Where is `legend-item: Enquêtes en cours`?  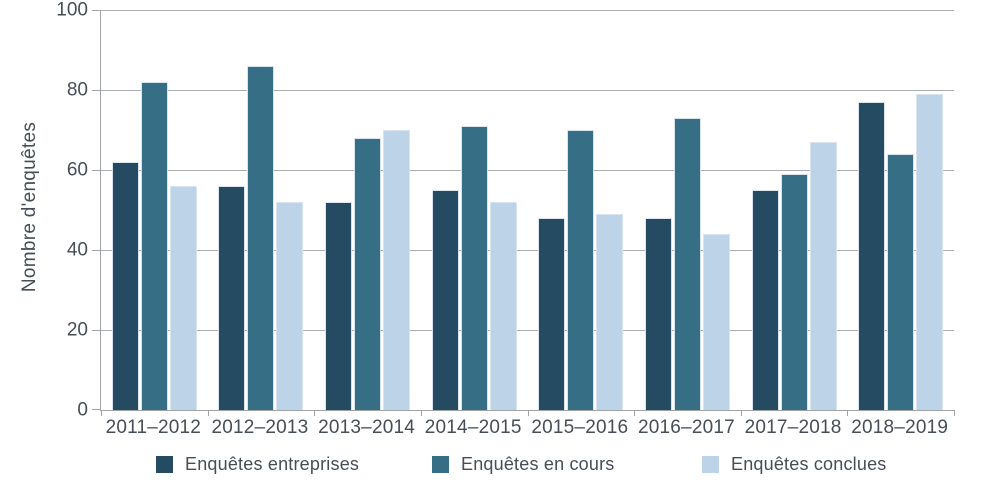
legend-item: Enquêtes en cours is located at coordinates (523, 464).